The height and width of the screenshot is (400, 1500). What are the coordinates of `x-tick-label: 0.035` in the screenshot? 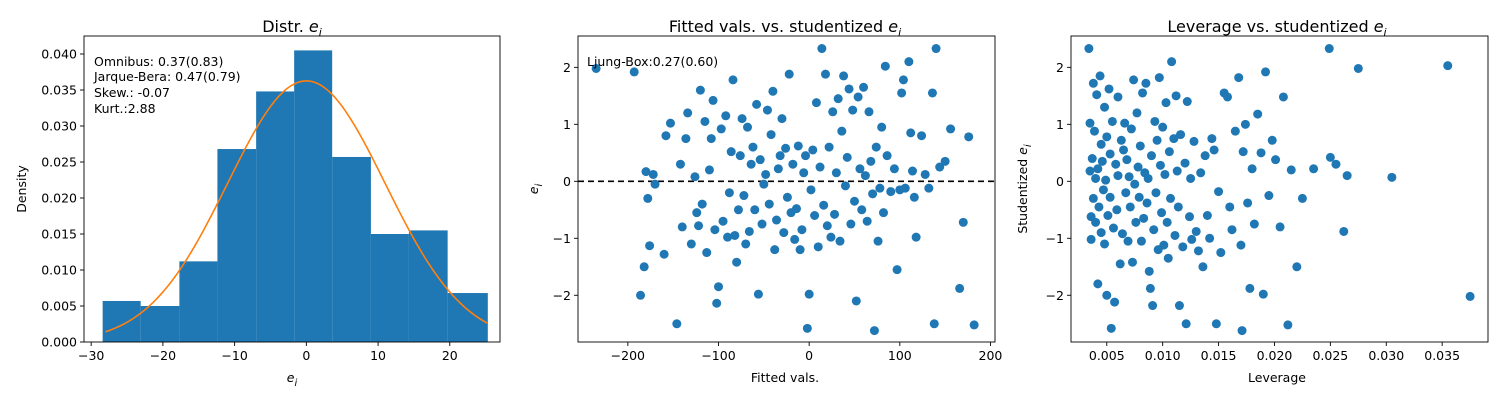 It's located at (1442, 355).